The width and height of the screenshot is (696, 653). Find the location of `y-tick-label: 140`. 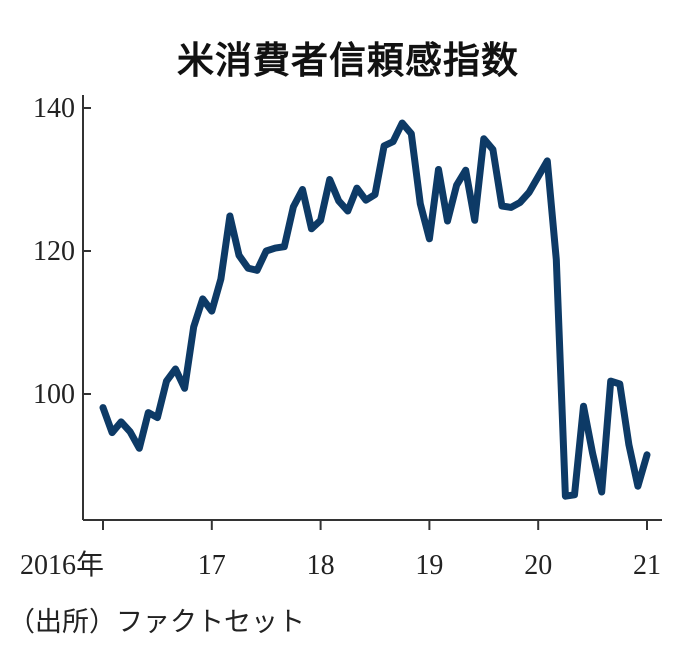

y-tick-label: 140 is located at coordinates (54, 108).